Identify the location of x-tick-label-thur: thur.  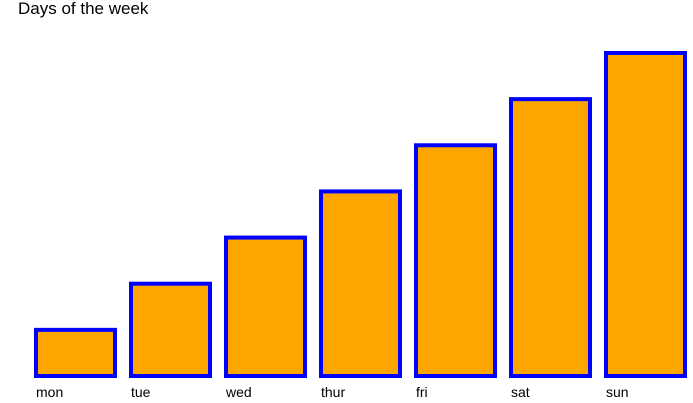
(333, 392).